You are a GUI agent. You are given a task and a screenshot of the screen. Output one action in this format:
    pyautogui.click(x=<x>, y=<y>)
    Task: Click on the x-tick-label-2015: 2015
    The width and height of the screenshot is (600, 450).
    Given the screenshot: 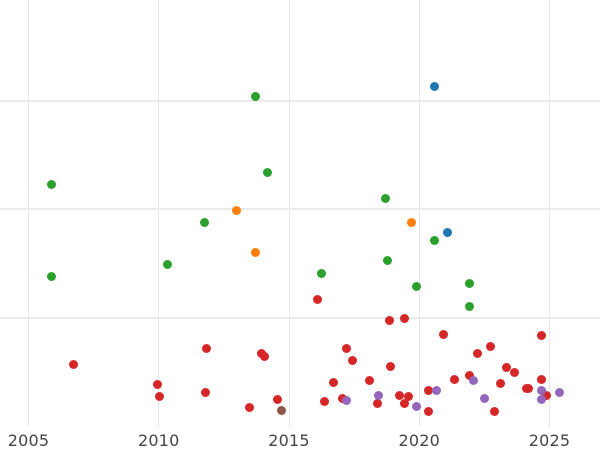 What is the action you would take?
    pyautogui.click(x=289, y=440)
    